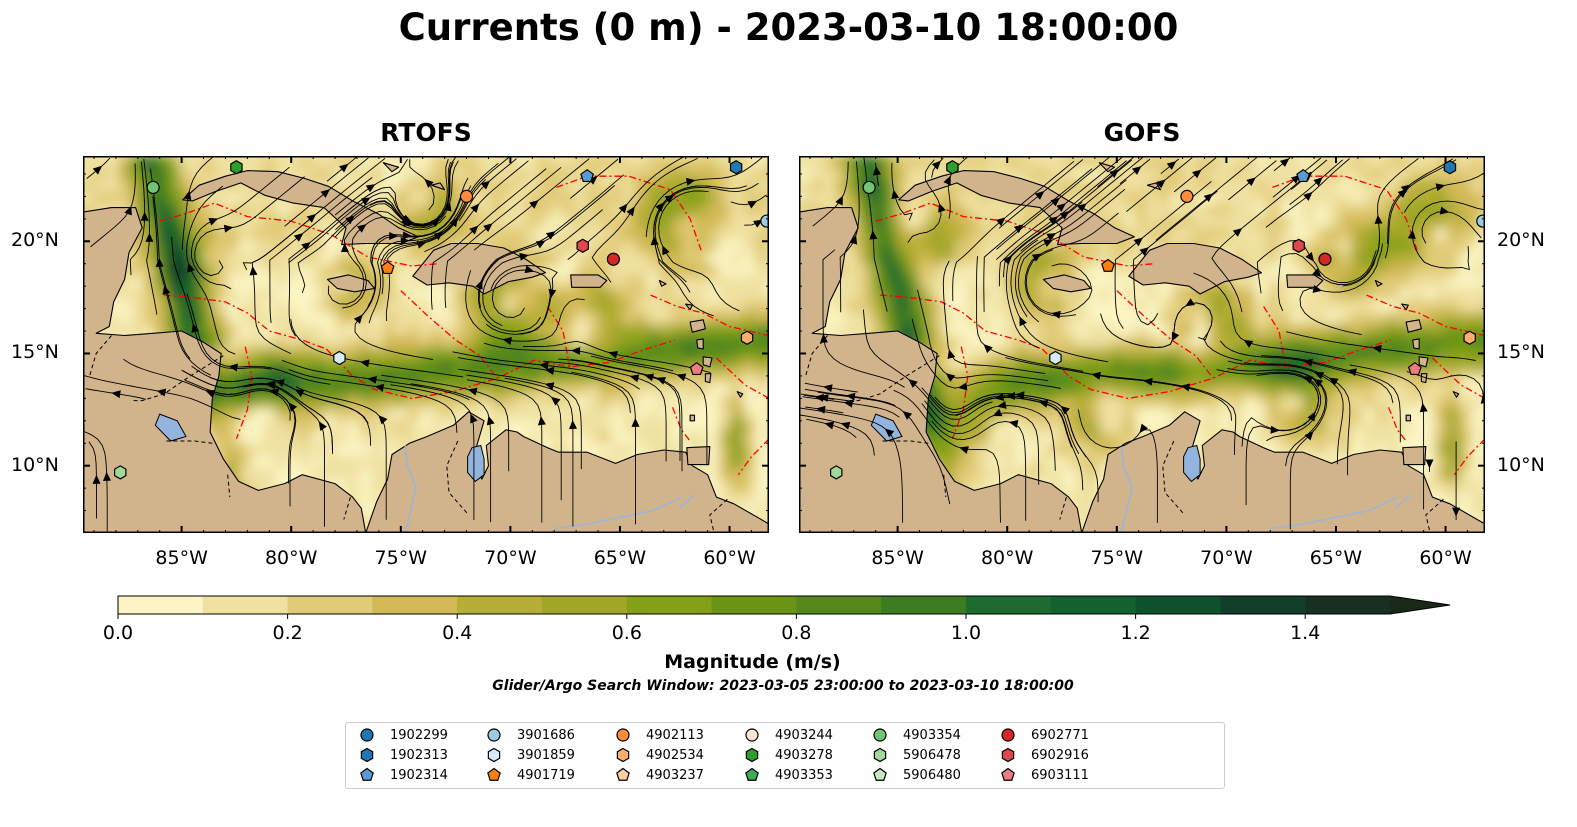 Image resolution: width=1577 pixels, height=827 pixels. I want to click on legend-item: 4903354, so click(916, 735).